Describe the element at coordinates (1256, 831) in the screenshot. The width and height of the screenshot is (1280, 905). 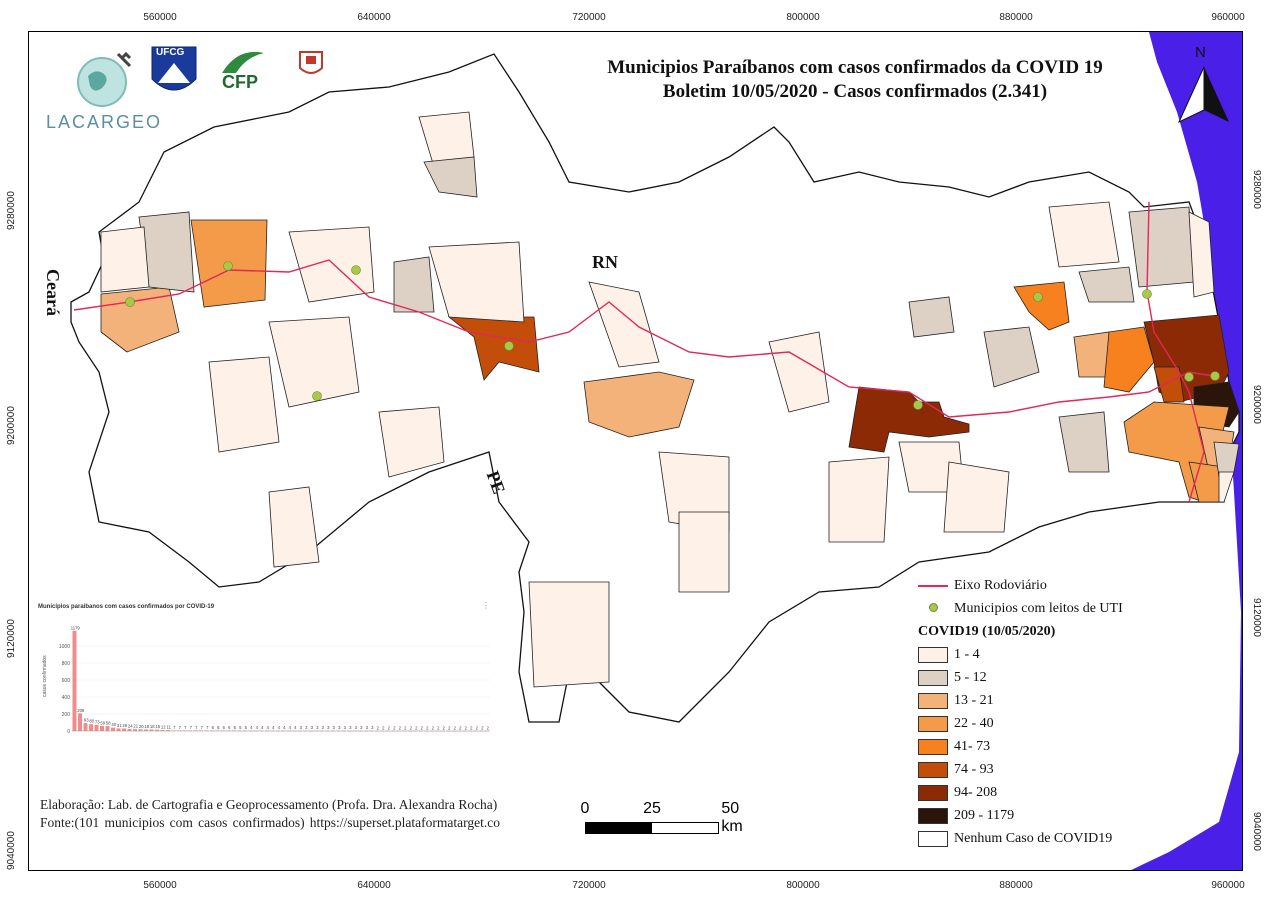
I see `tick-y-right: 9040000` at that location.